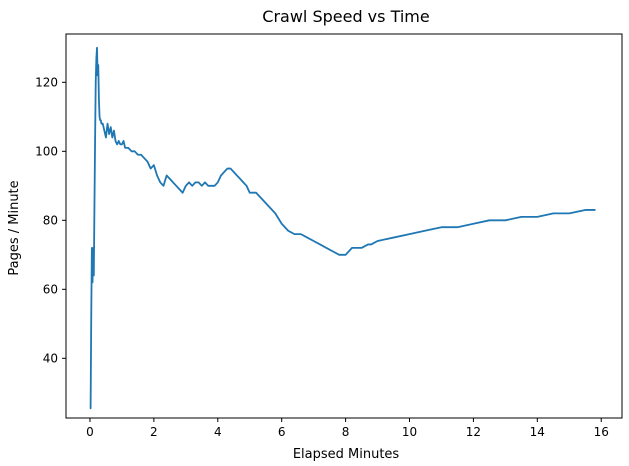 The height and width of the screenshot is (466, 629). I want to click on y-tick-label: 120, so click(46, 82).